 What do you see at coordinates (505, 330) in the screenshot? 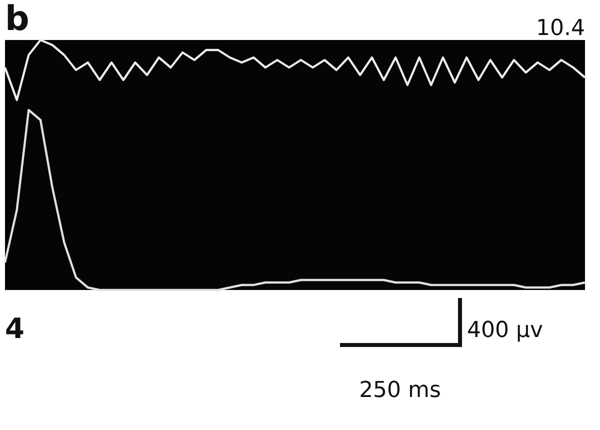
I see `text: 400 μv` at bounding box center [505, 330].